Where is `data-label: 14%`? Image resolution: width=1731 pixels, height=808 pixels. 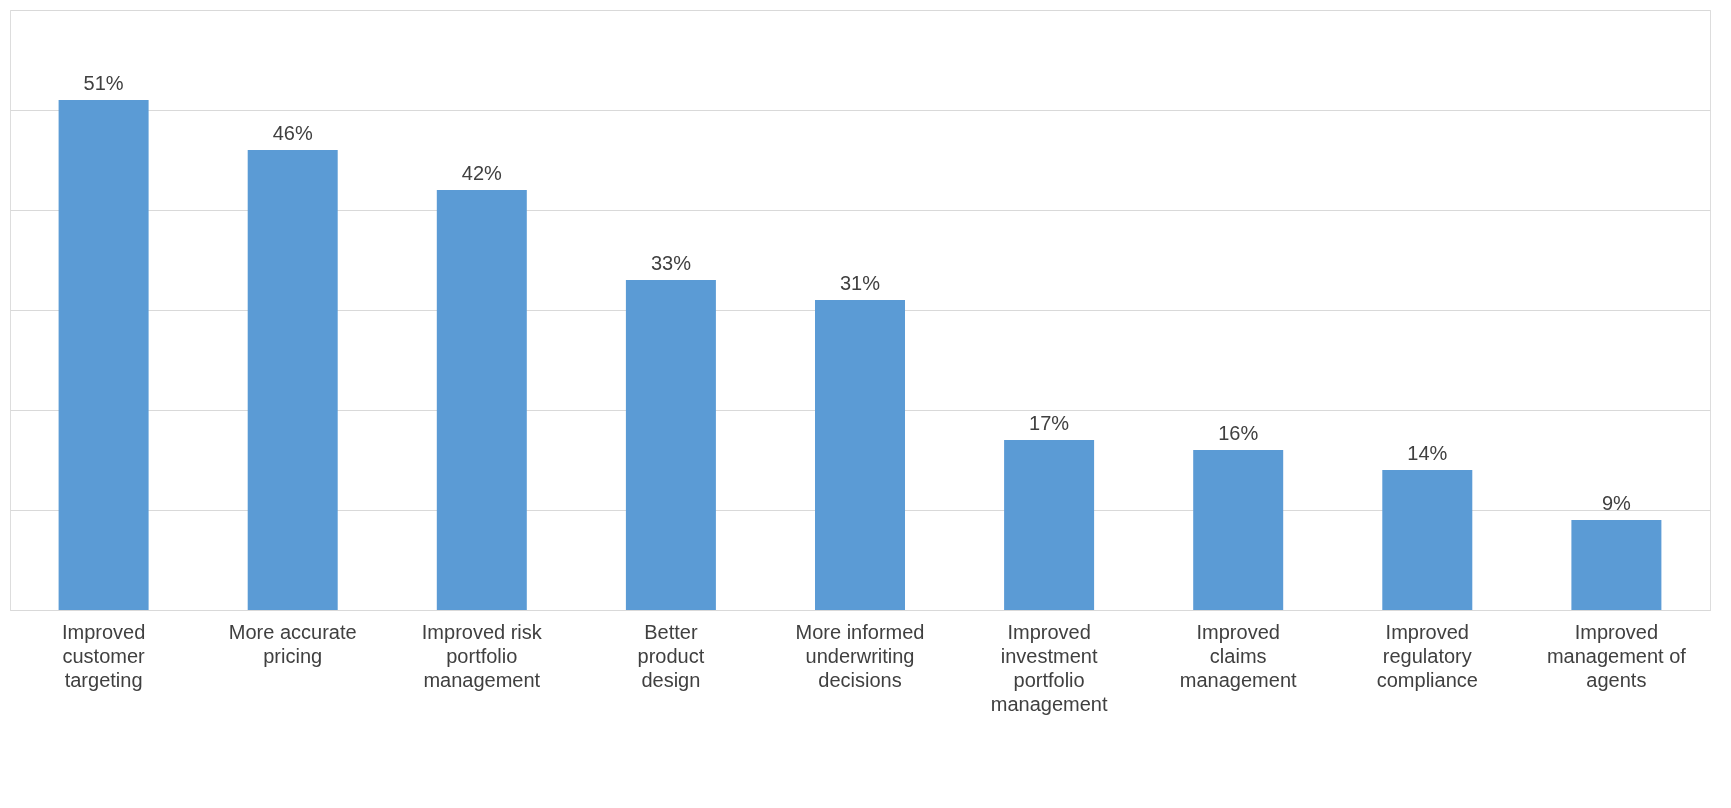
data-label: 14% is located at coordinates (1427, 453).